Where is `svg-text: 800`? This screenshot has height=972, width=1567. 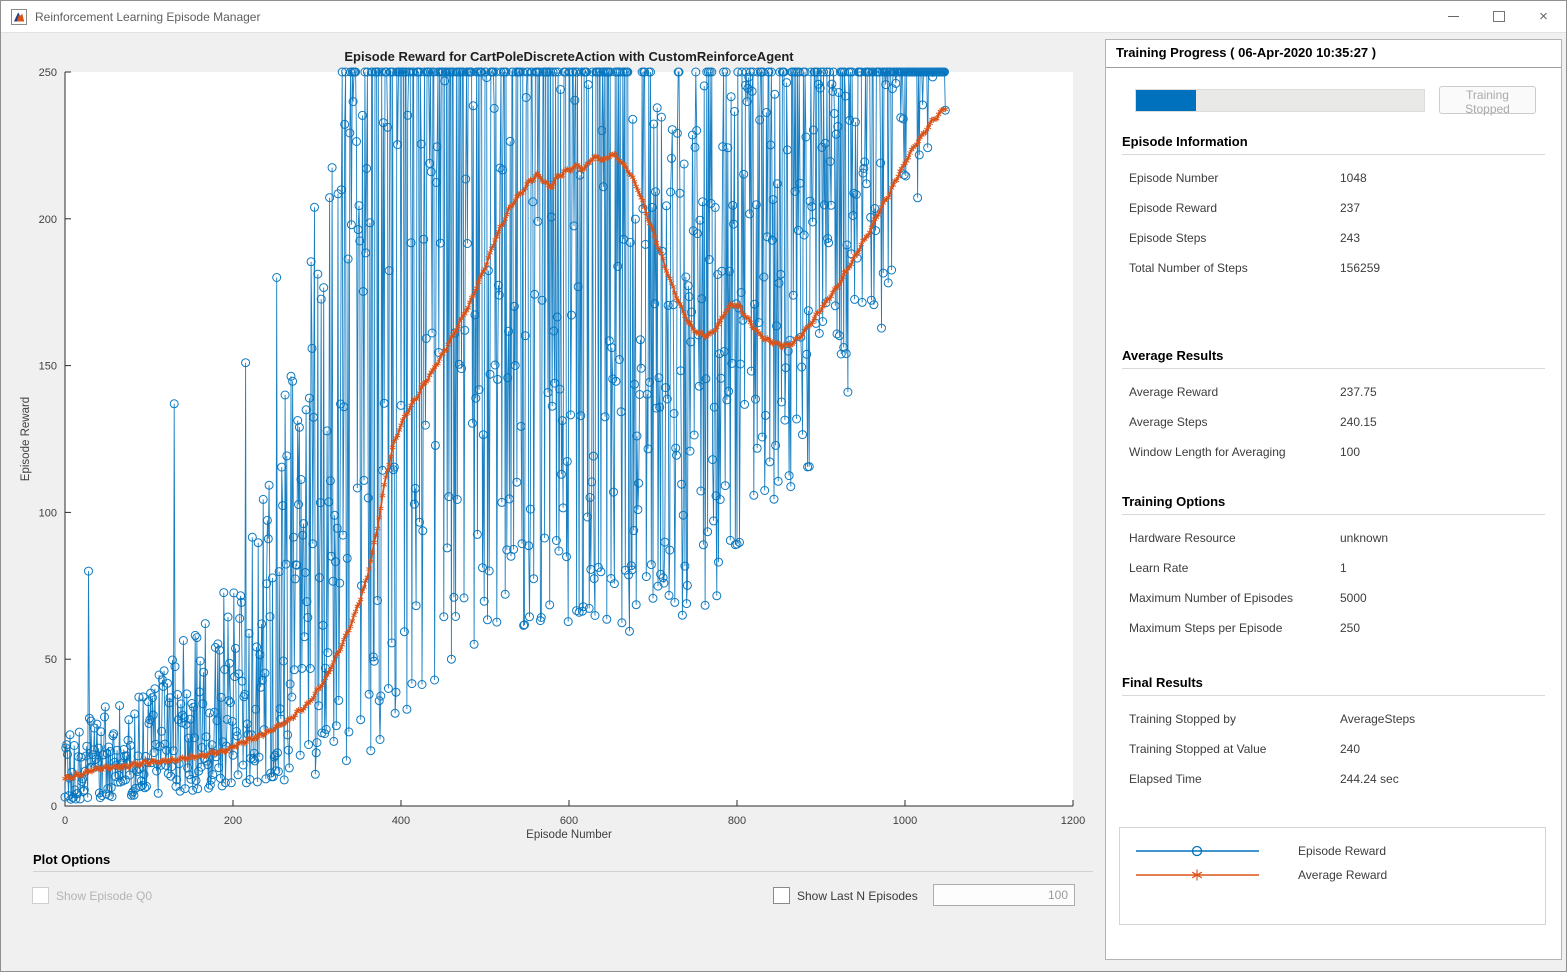
svg-text: 800 is located at coordinates (737, 821).